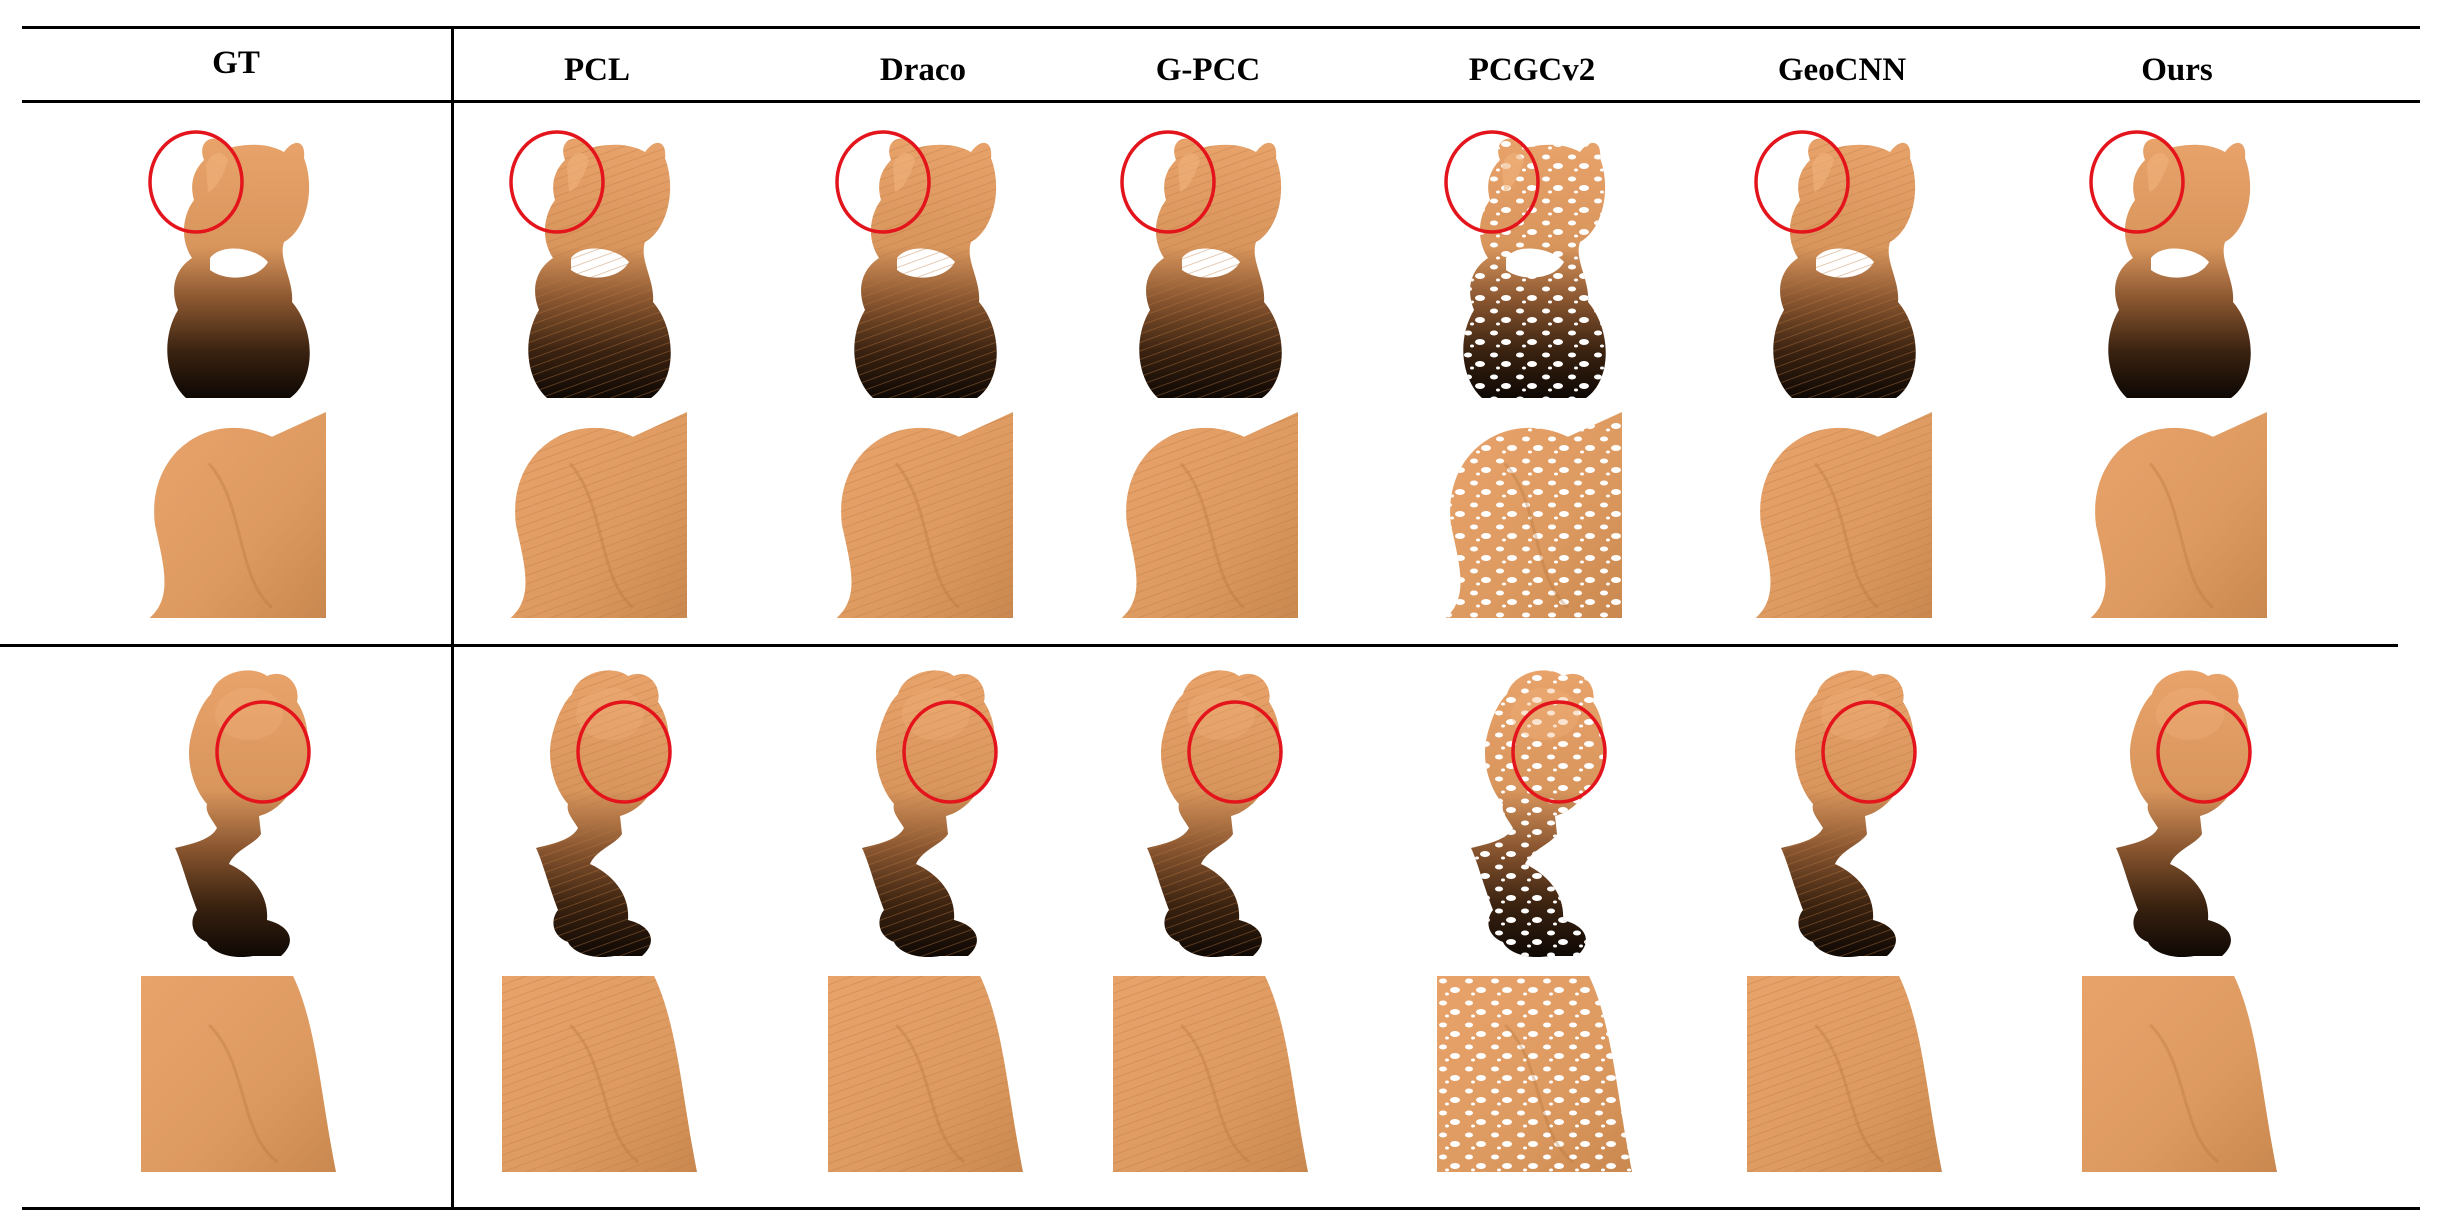  What do you see at coordinates (1842, 70) in the screenshot?
I see `header-geocnn: GeoCNN` at bounding box center [1842, 70].